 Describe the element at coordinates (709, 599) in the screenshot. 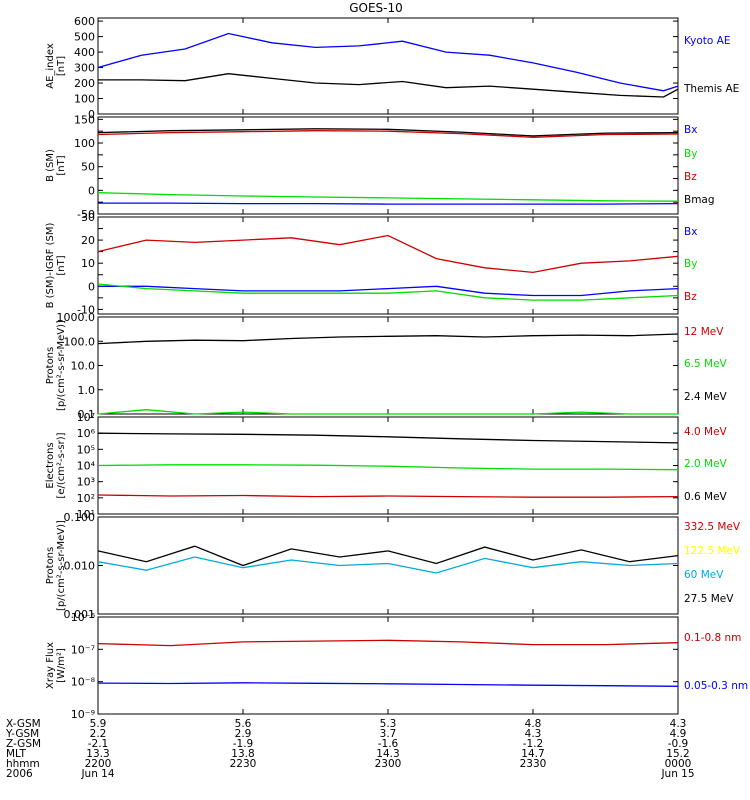

I see `legend-label: 27.5 MeV` at that location.